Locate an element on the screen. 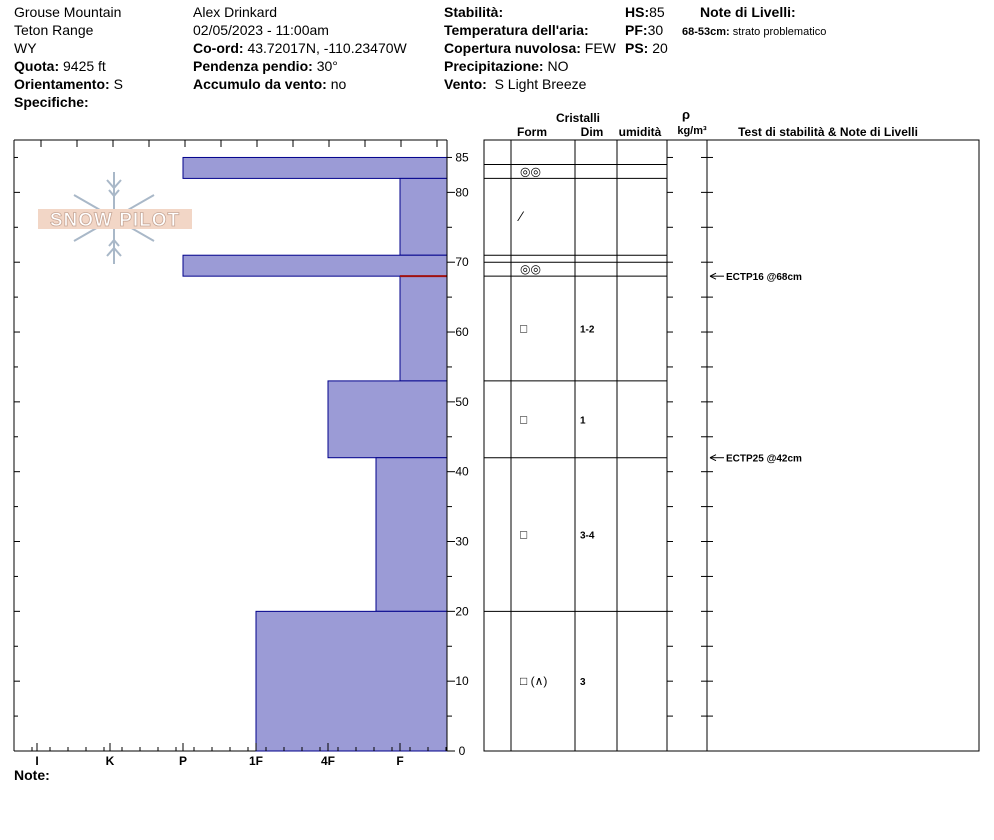  aspect: Orientamento: S is located at coordinates (68, 84).